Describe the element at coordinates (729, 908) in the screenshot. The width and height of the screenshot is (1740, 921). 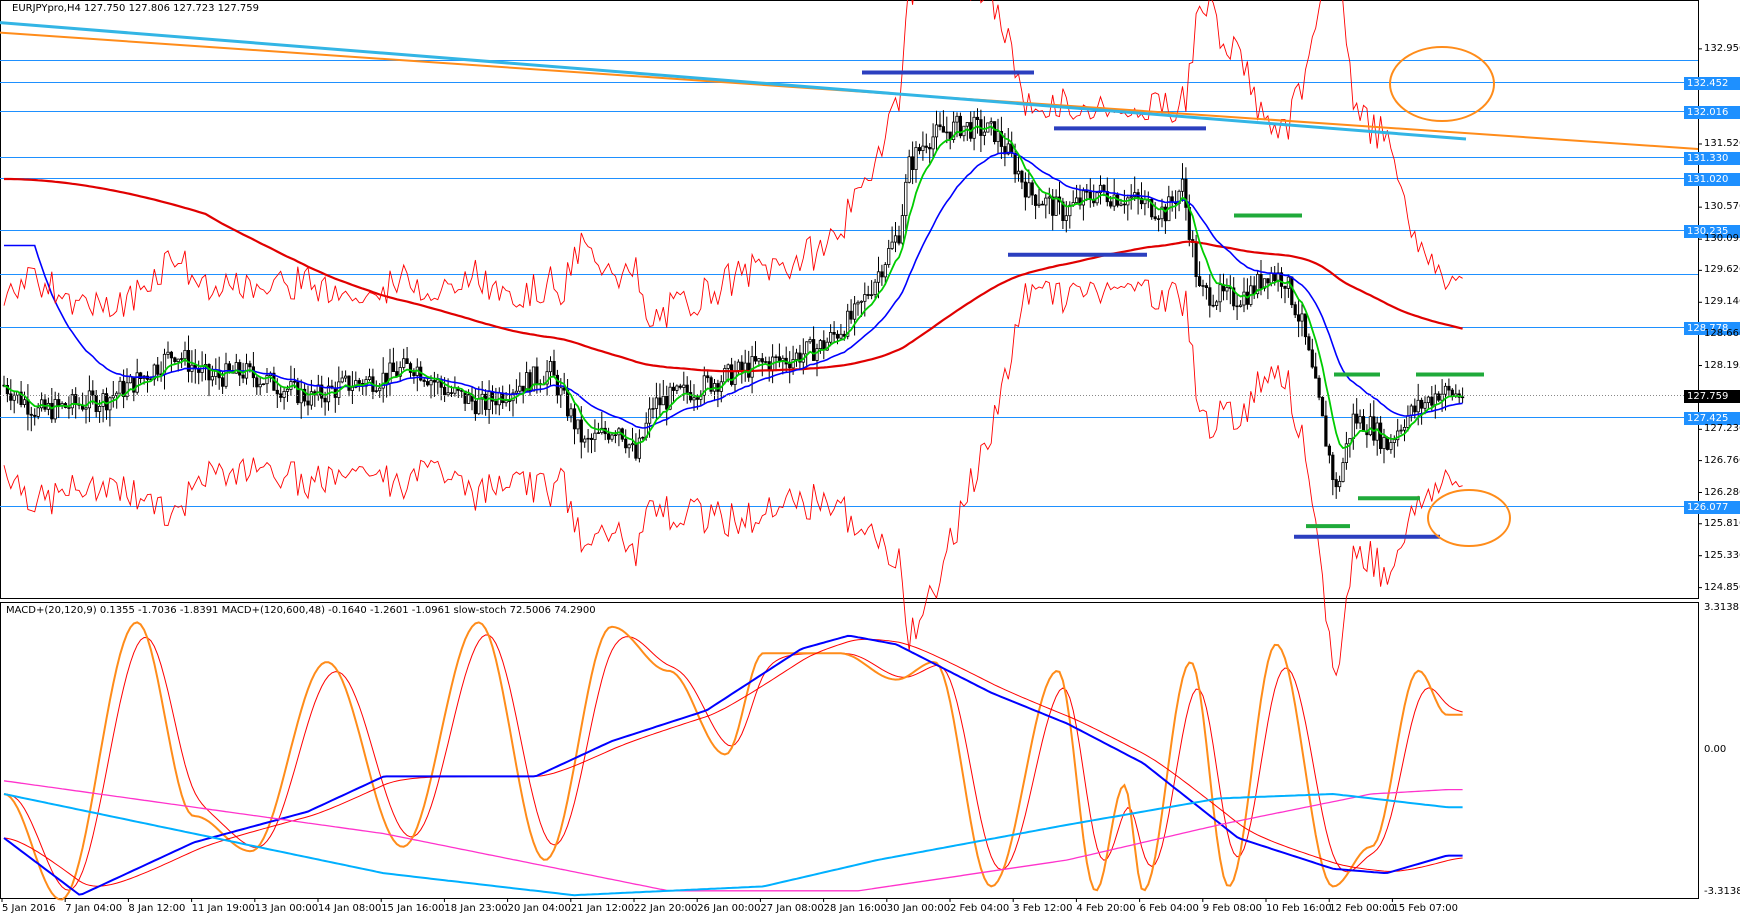
I see `time-tick-label: 26 Jan 00:00` at that location.